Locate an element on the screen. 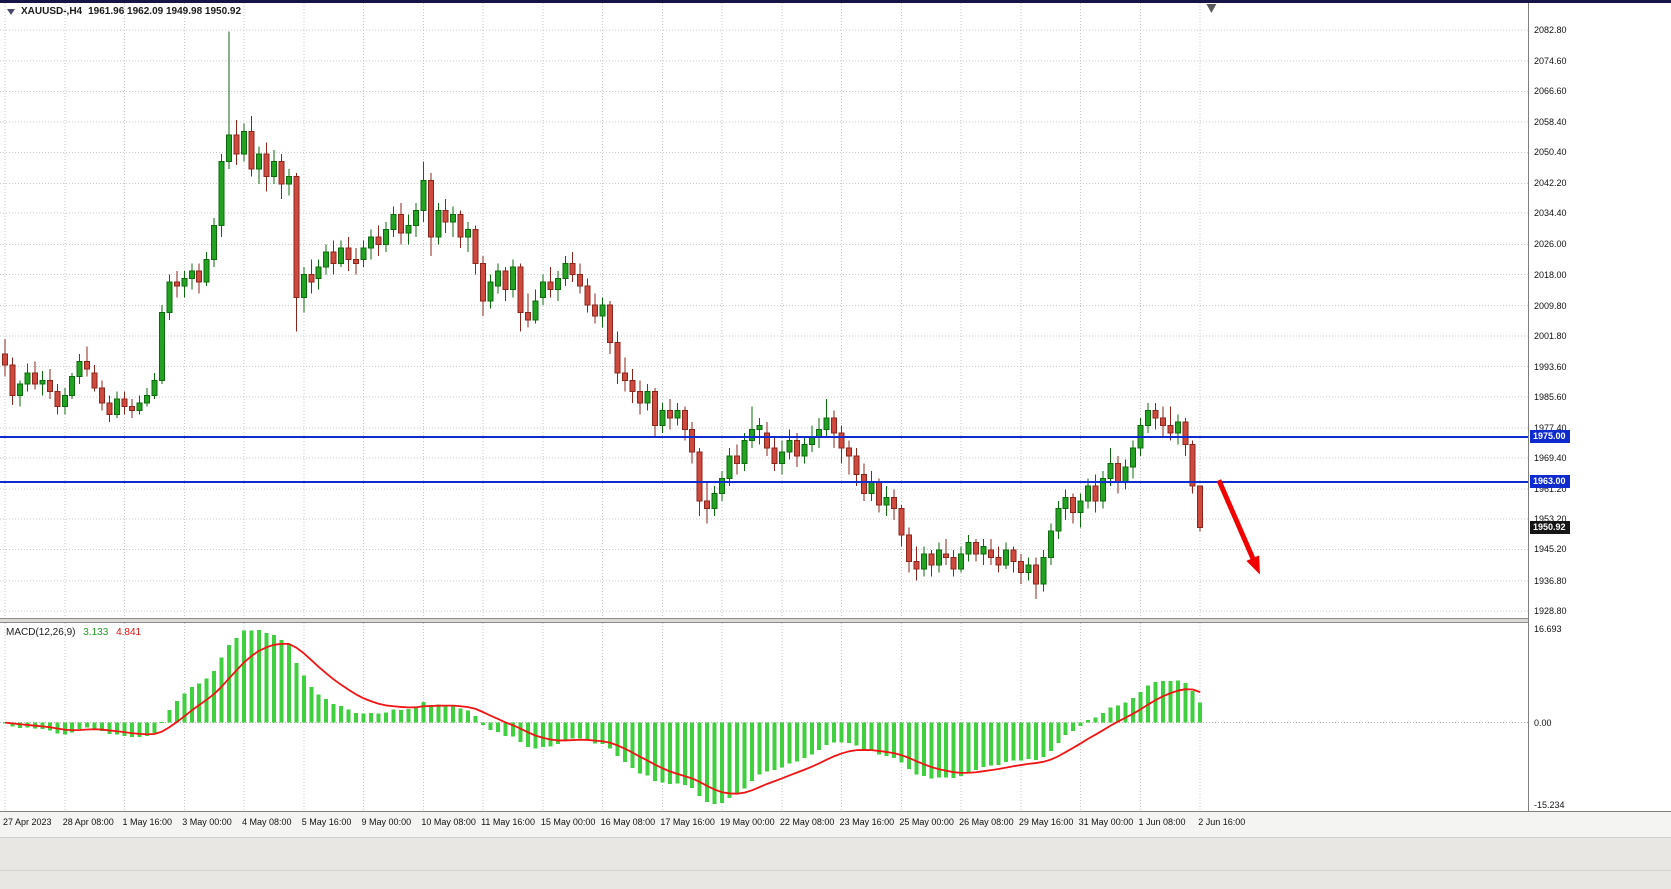 Image resolution: width=1671 pixels, height=889 pixels. macd-info-readout: MACD(12,26,9) 3.133 4.841 is located at coordinates (73, 632).